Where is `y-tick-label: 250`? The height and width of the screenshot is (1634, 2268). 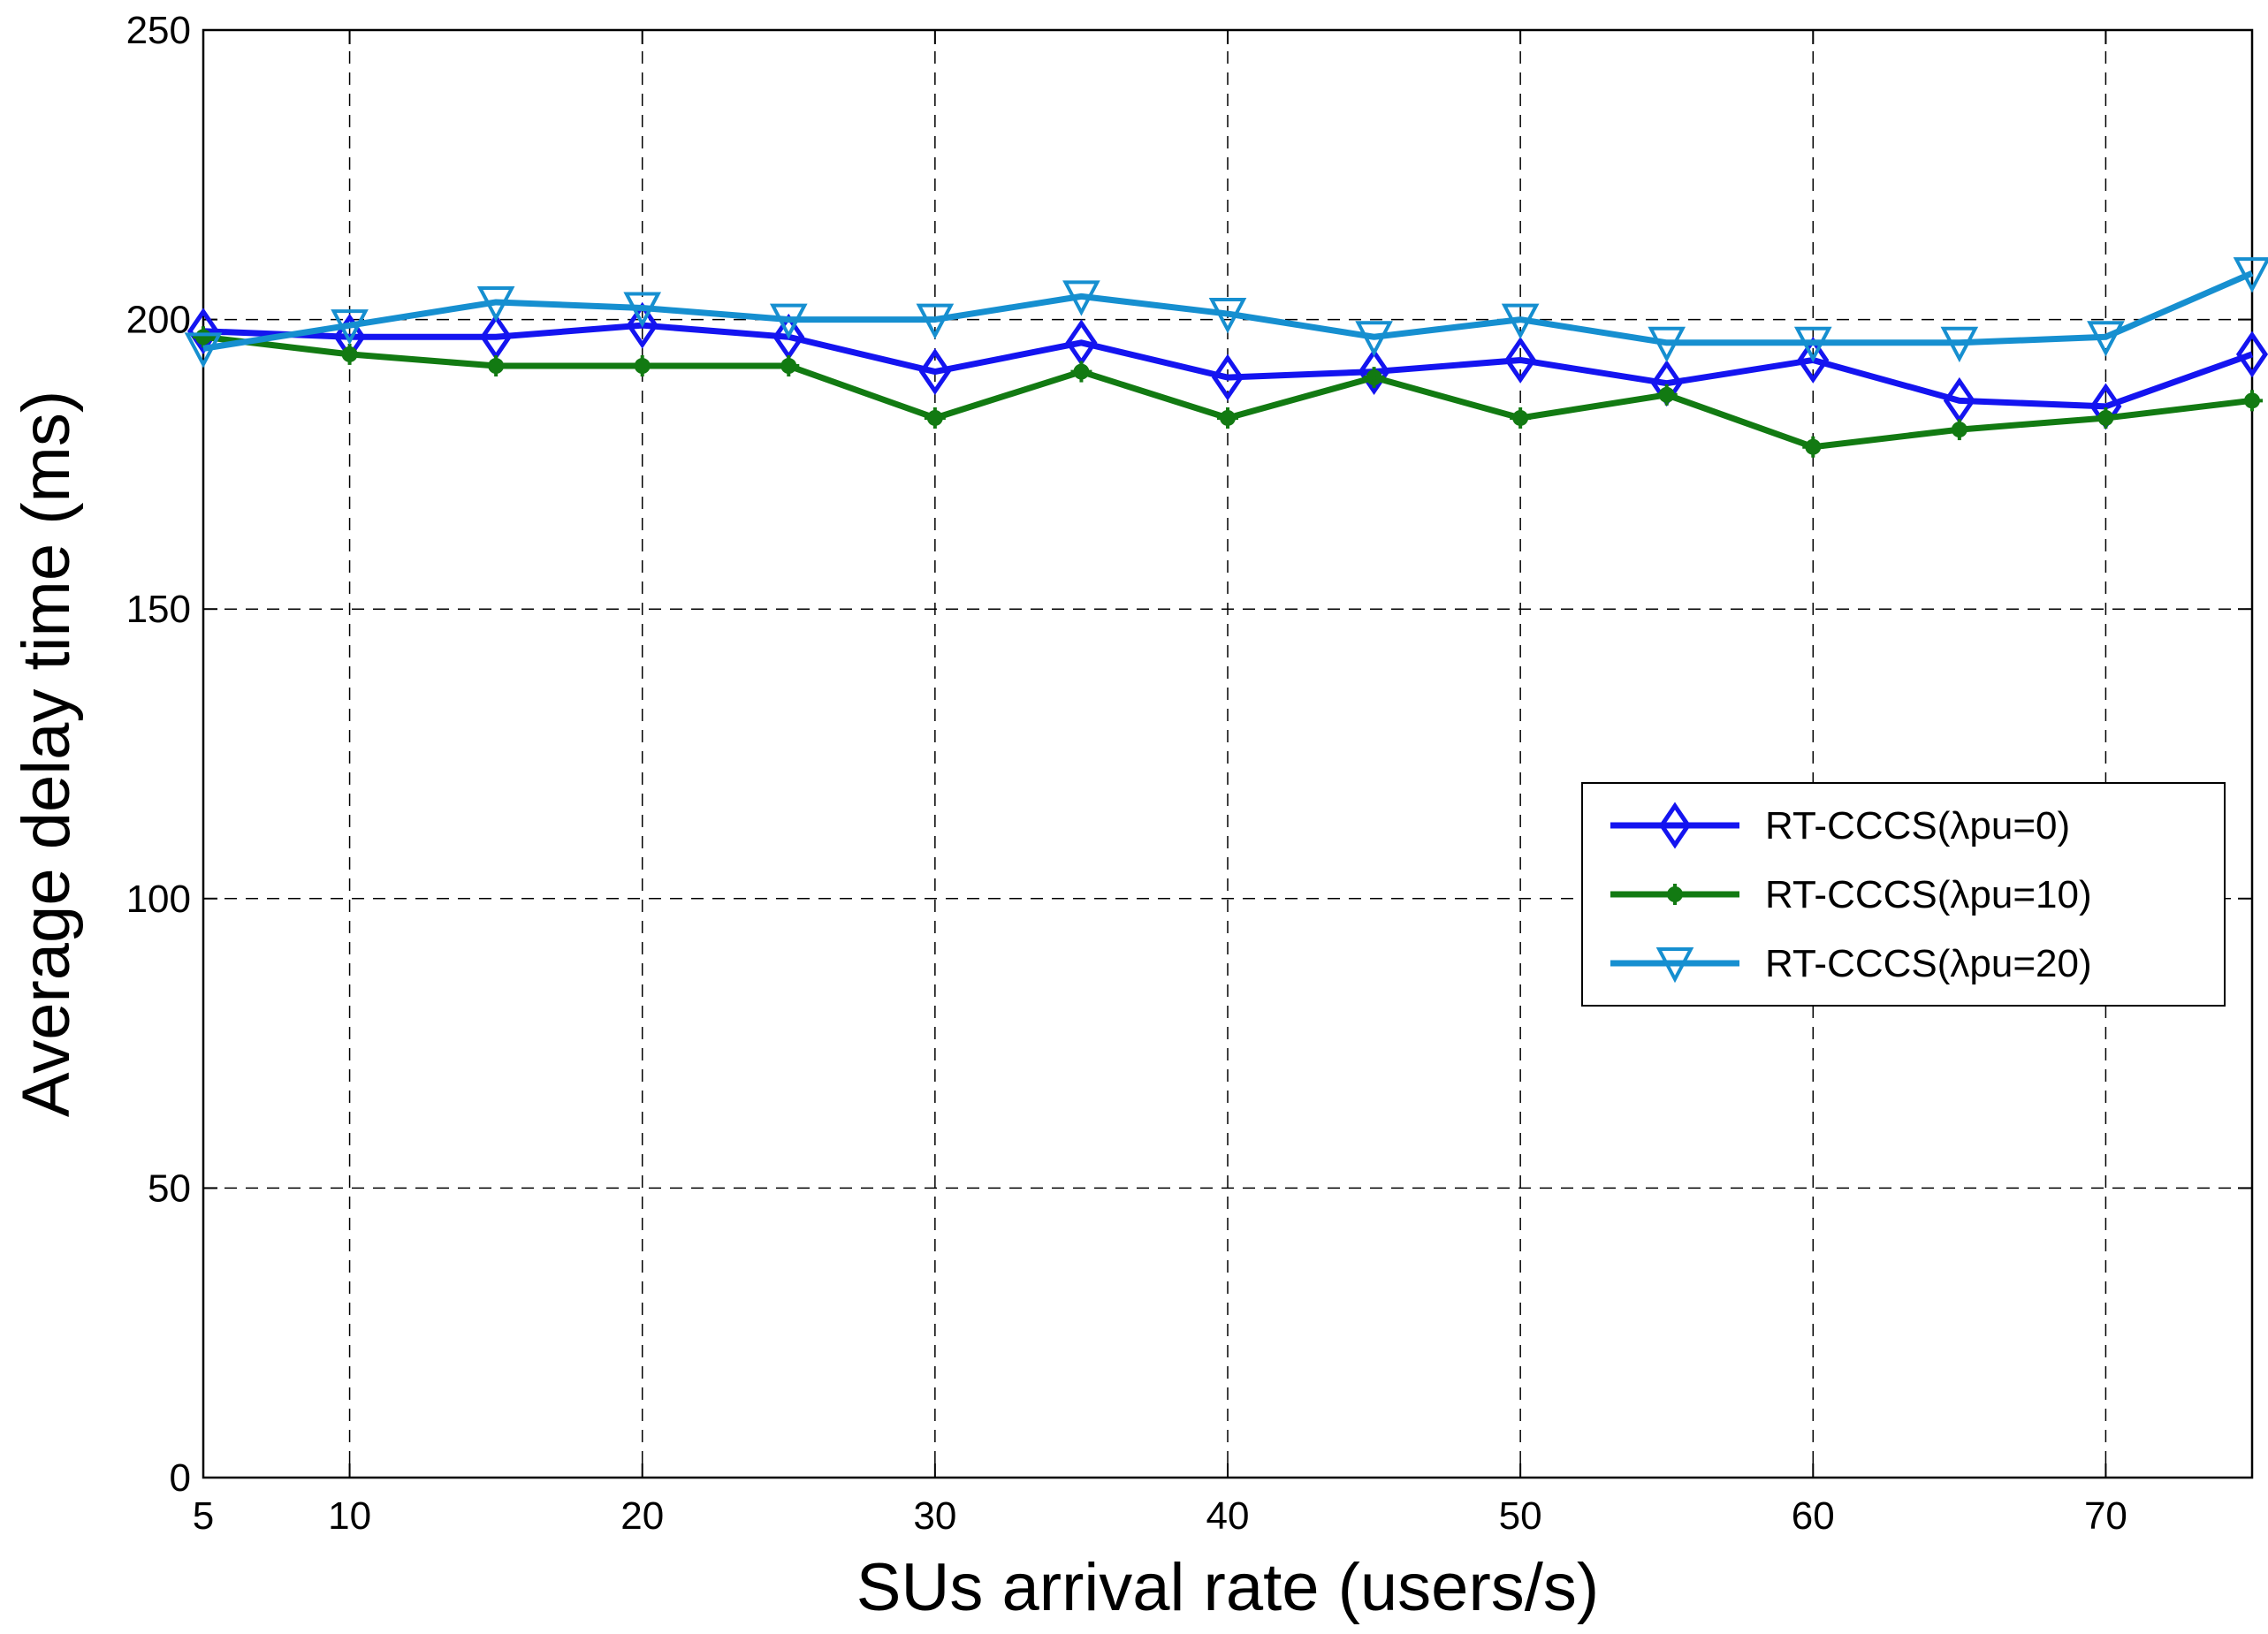
y-tick-label: 250 is located at coordinates (159, 30).